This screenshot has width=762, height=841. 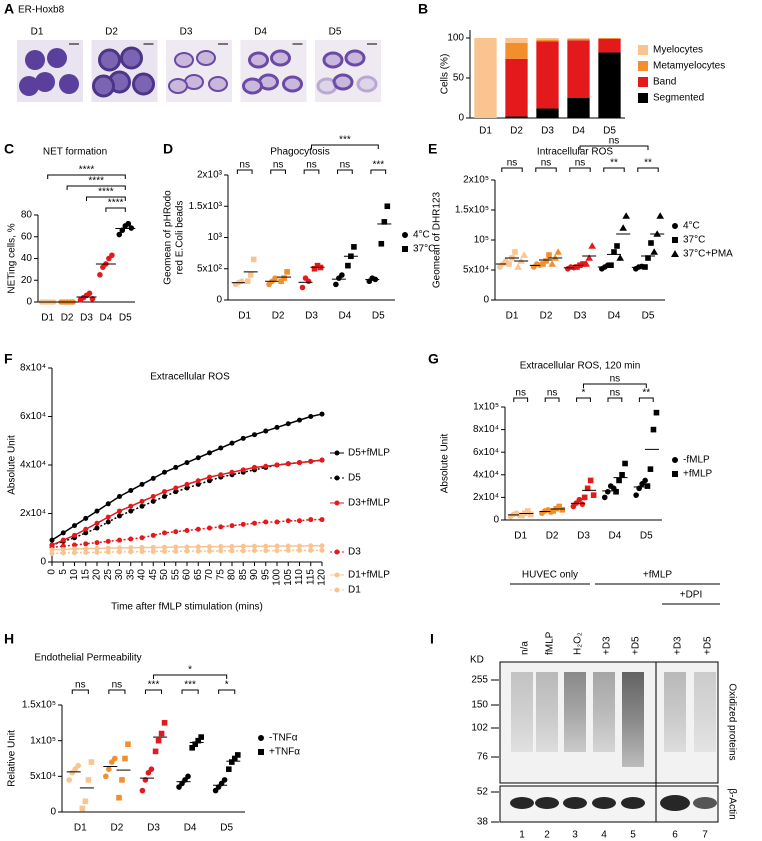 What do you see at coordinates (288, 577) in the screenshot?
I see `x-tick-label: 105` at bounding box center [288, 577].